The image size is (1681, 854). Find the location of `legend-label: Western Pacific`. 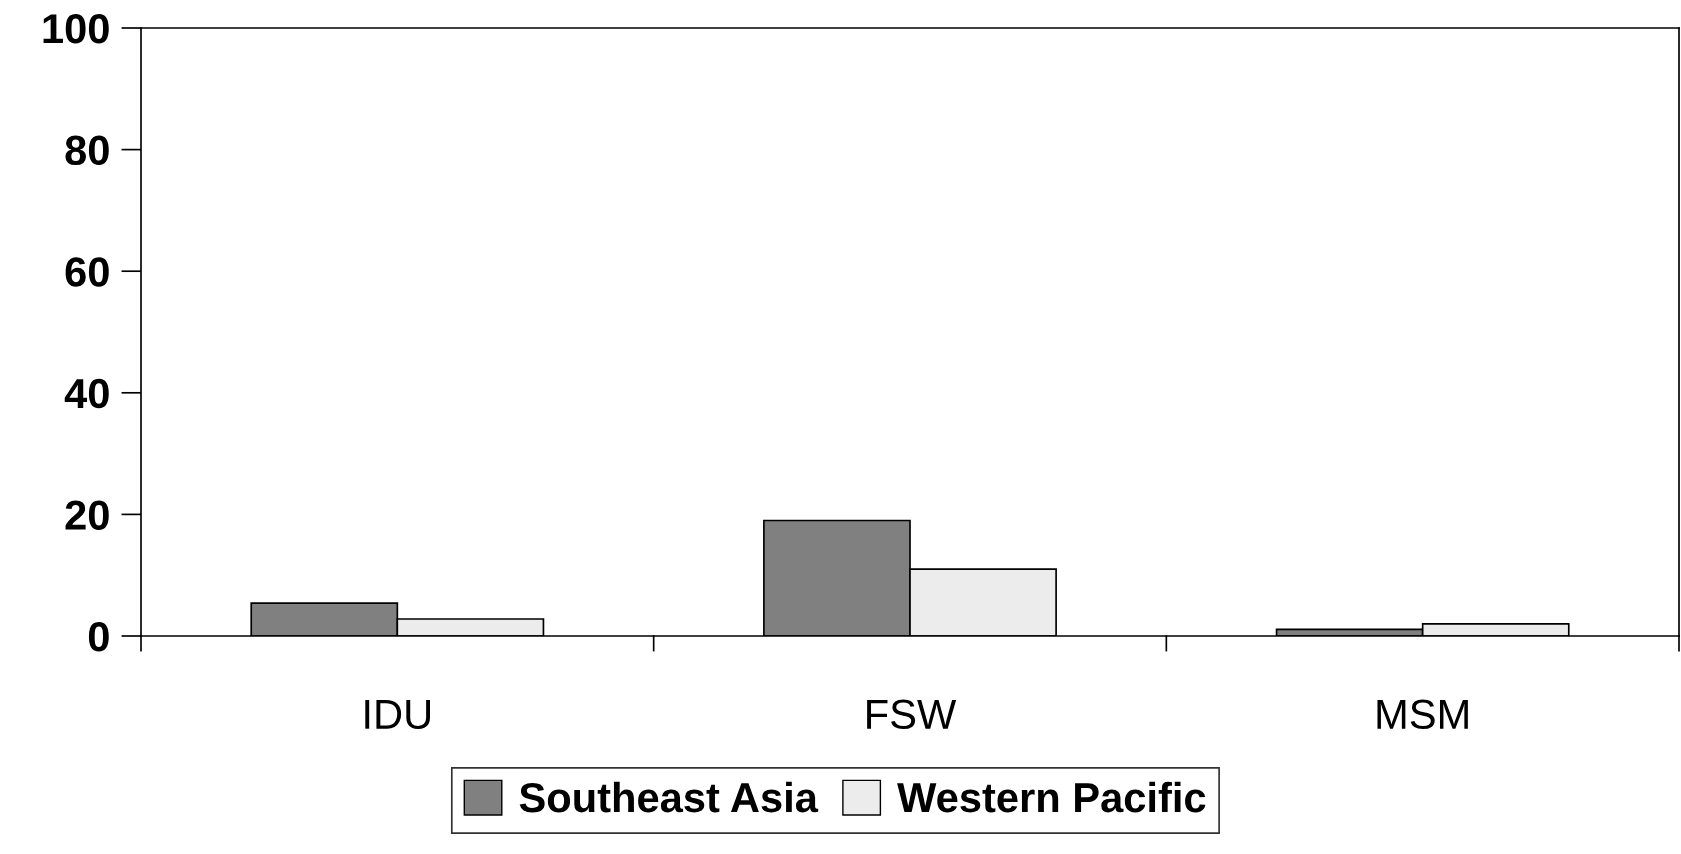

legend-label: Western Pacific is located at coordinates (1051, 797).